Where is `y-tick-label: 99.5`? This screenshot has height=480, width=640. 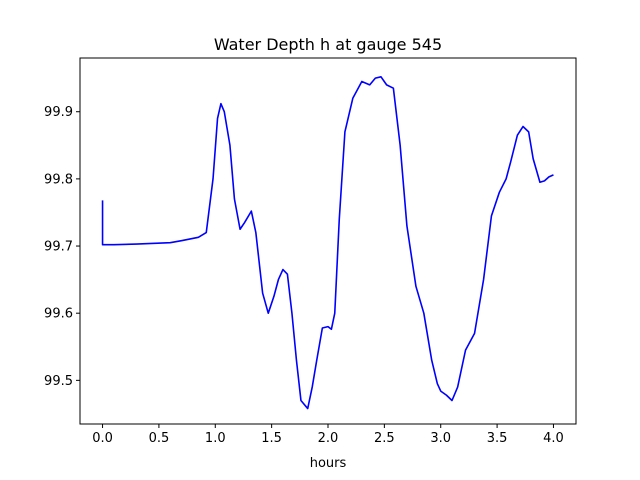
y-tick-label: 99.5 is located at coordinates (58, 381).